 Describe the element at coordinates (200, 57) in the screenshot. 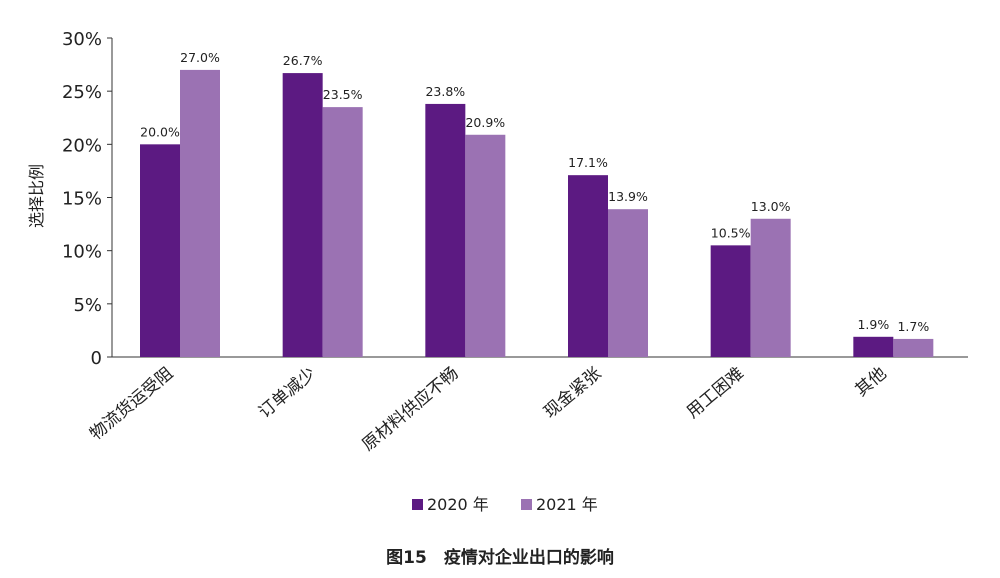

I see `data-label: 27.0%` at that location.